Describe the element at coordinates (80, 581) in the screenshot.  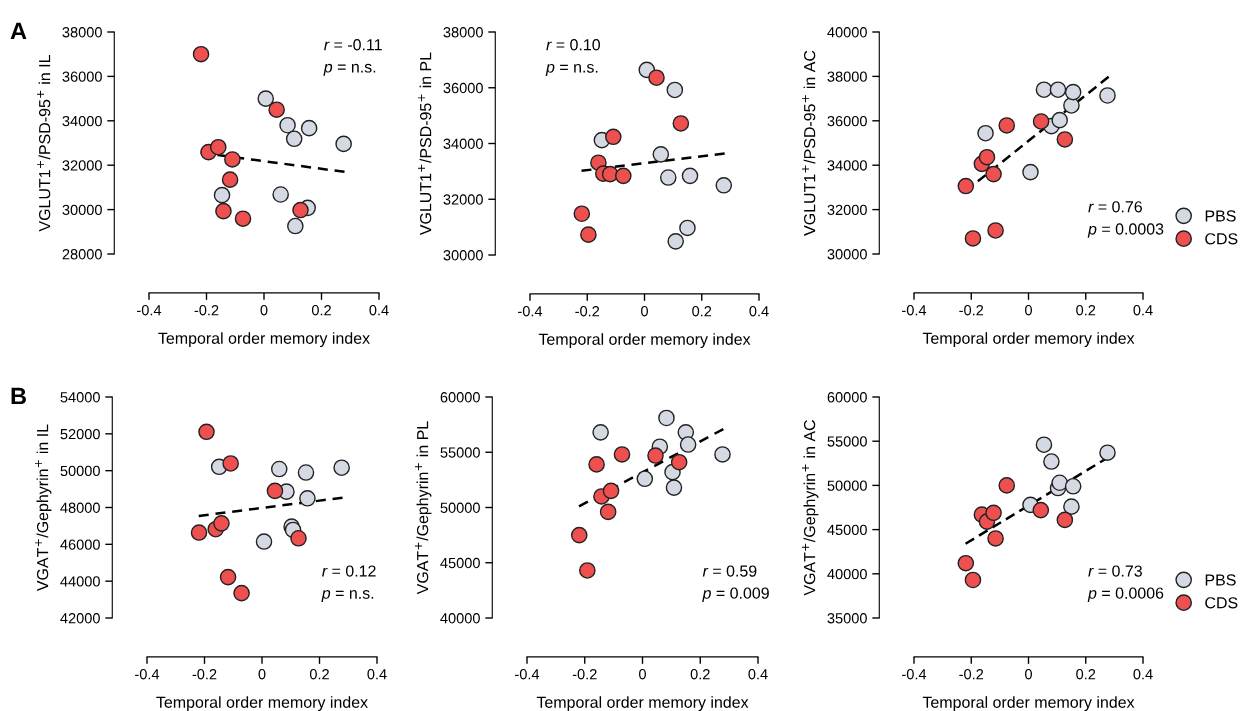
I see `y-tick-label: 44000` at that location.